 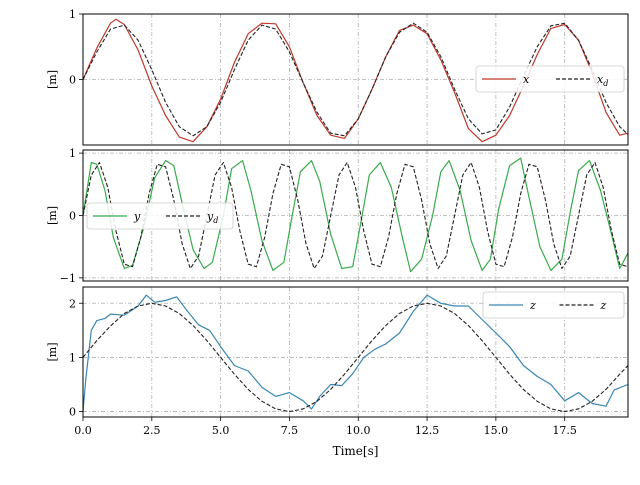 I want to click on x-tick-label: 5.0, so click(x=221, y=430).